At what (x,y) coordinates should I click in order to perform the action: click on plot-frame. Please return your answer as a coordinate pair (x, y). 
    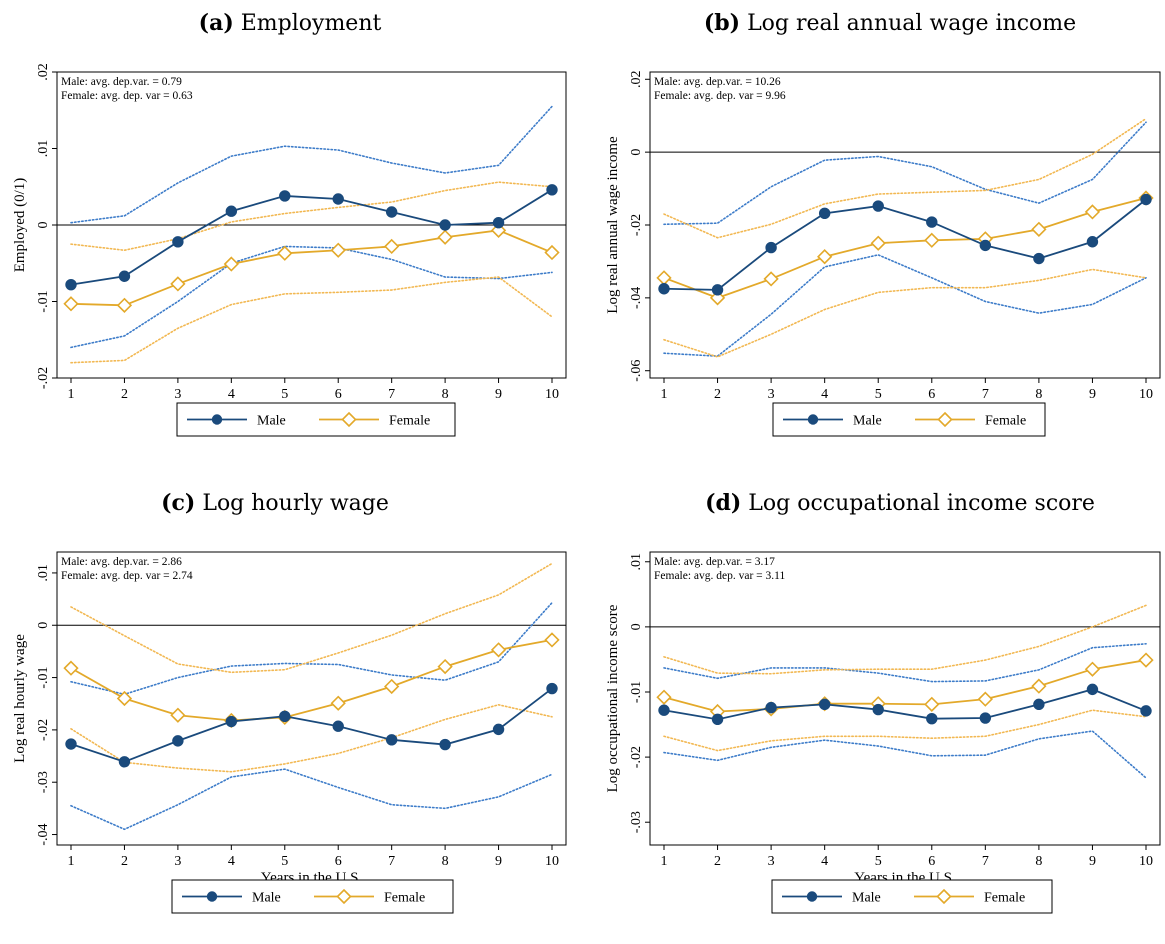
    Looking at the image, I should click on (905, 698).